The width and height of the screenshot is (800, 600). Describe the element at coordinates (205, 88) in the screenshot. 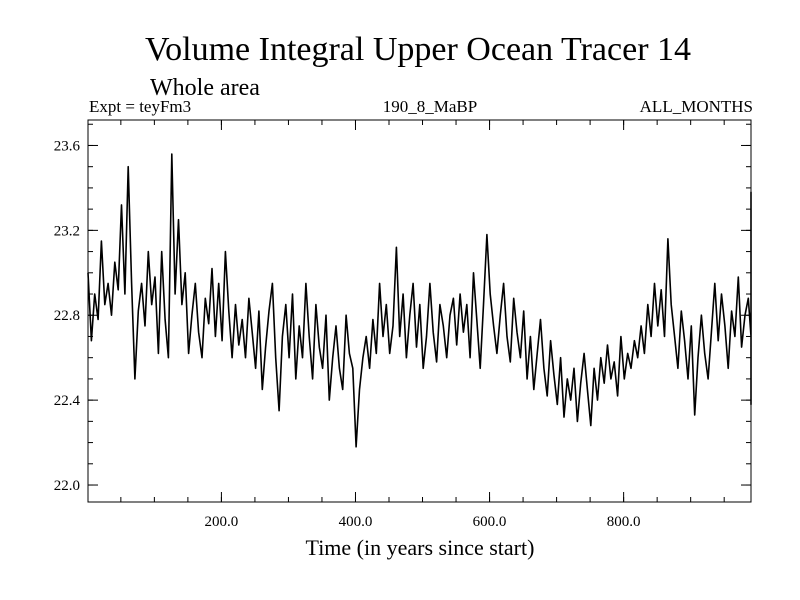

I see `chart-subtitle: Whole area` at that location.